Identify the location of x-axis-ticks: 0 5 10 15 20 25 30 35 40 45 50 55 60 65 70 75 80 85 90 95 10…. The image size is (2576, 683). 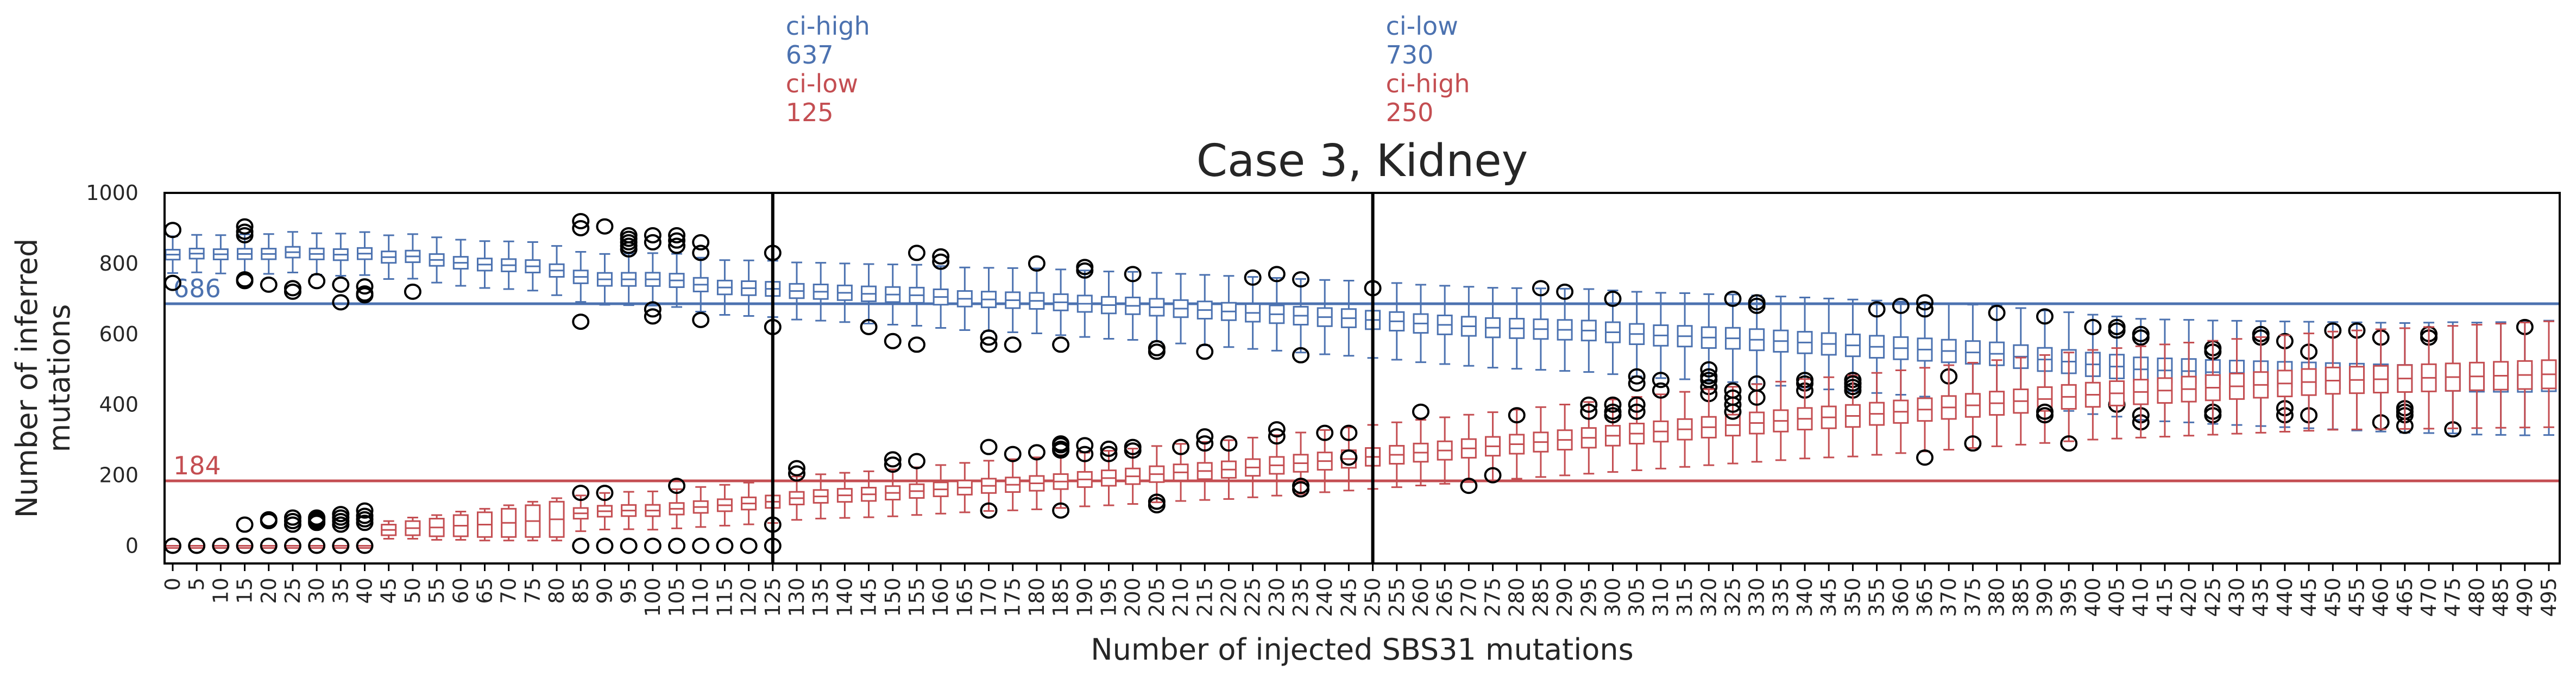
(1361, 590).